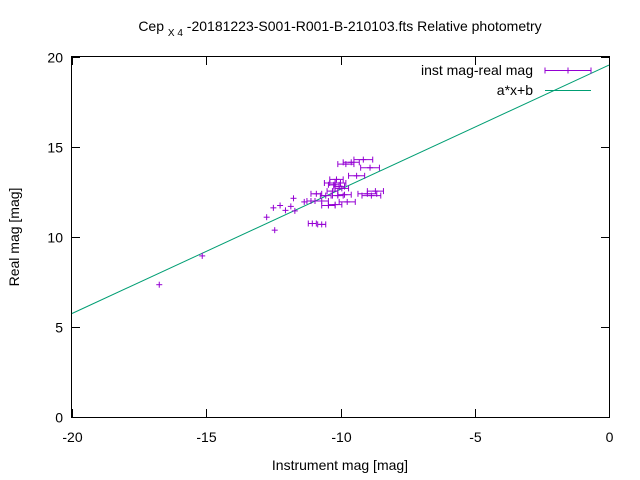 Image resolution: width=640 pixels, height=480 pixels. Describe the element at coordinates (59, 418) in the screenshot. I see `y-tick-label: 0` at that location.